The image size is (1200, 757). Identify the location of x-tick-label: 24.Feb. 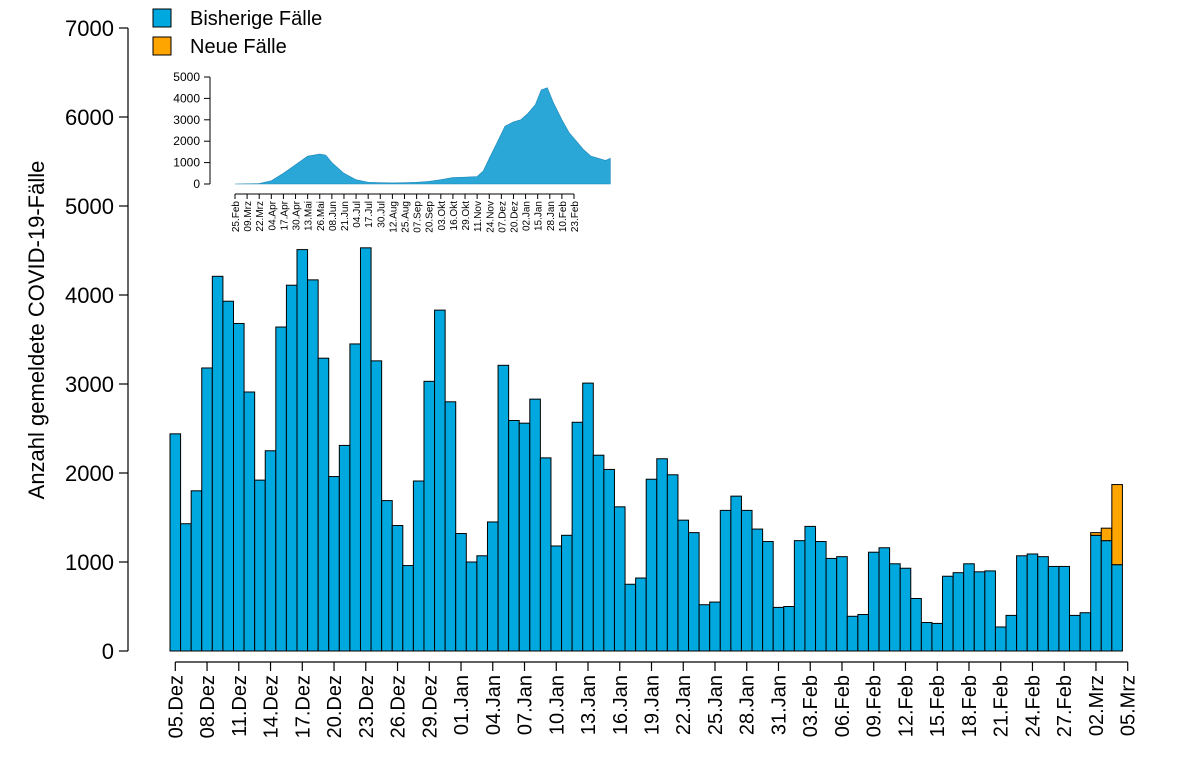
(1033, 706).